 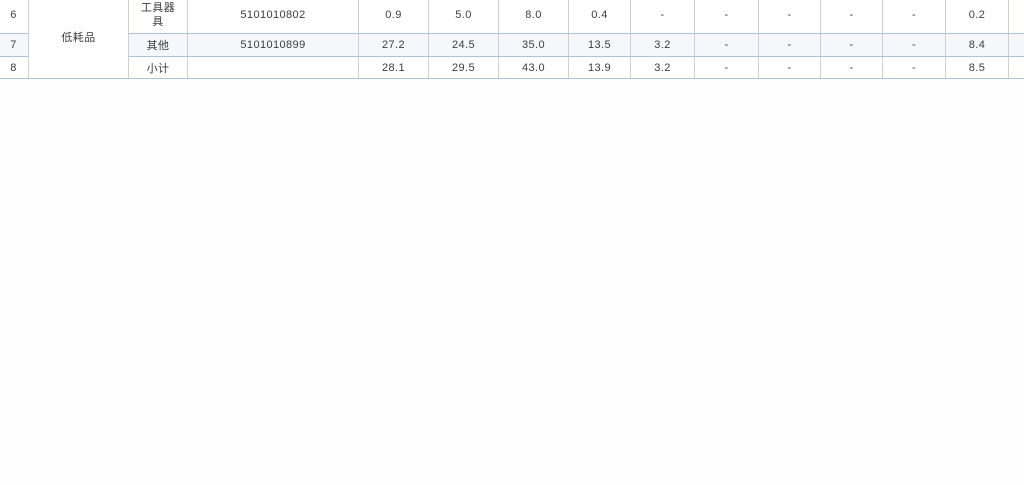 What do you see at coordinates (273, 67) in the screenshot?
I see `code-cell` at bounding box center [273, 67].